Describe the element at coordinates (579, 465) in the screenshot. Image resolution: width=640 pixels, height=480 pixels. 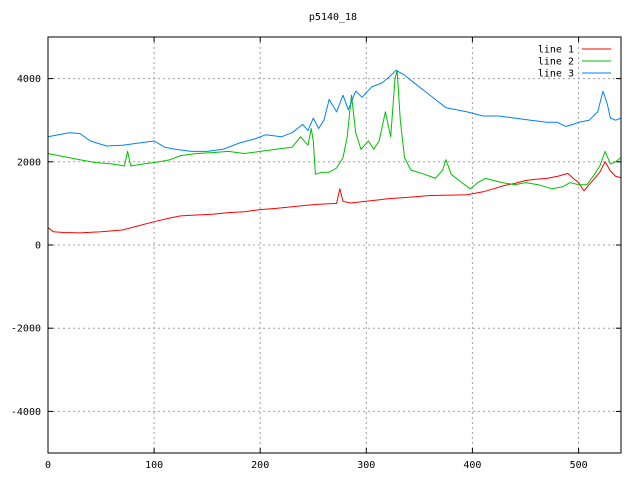
I see `x-tick-label: 500` at that location.